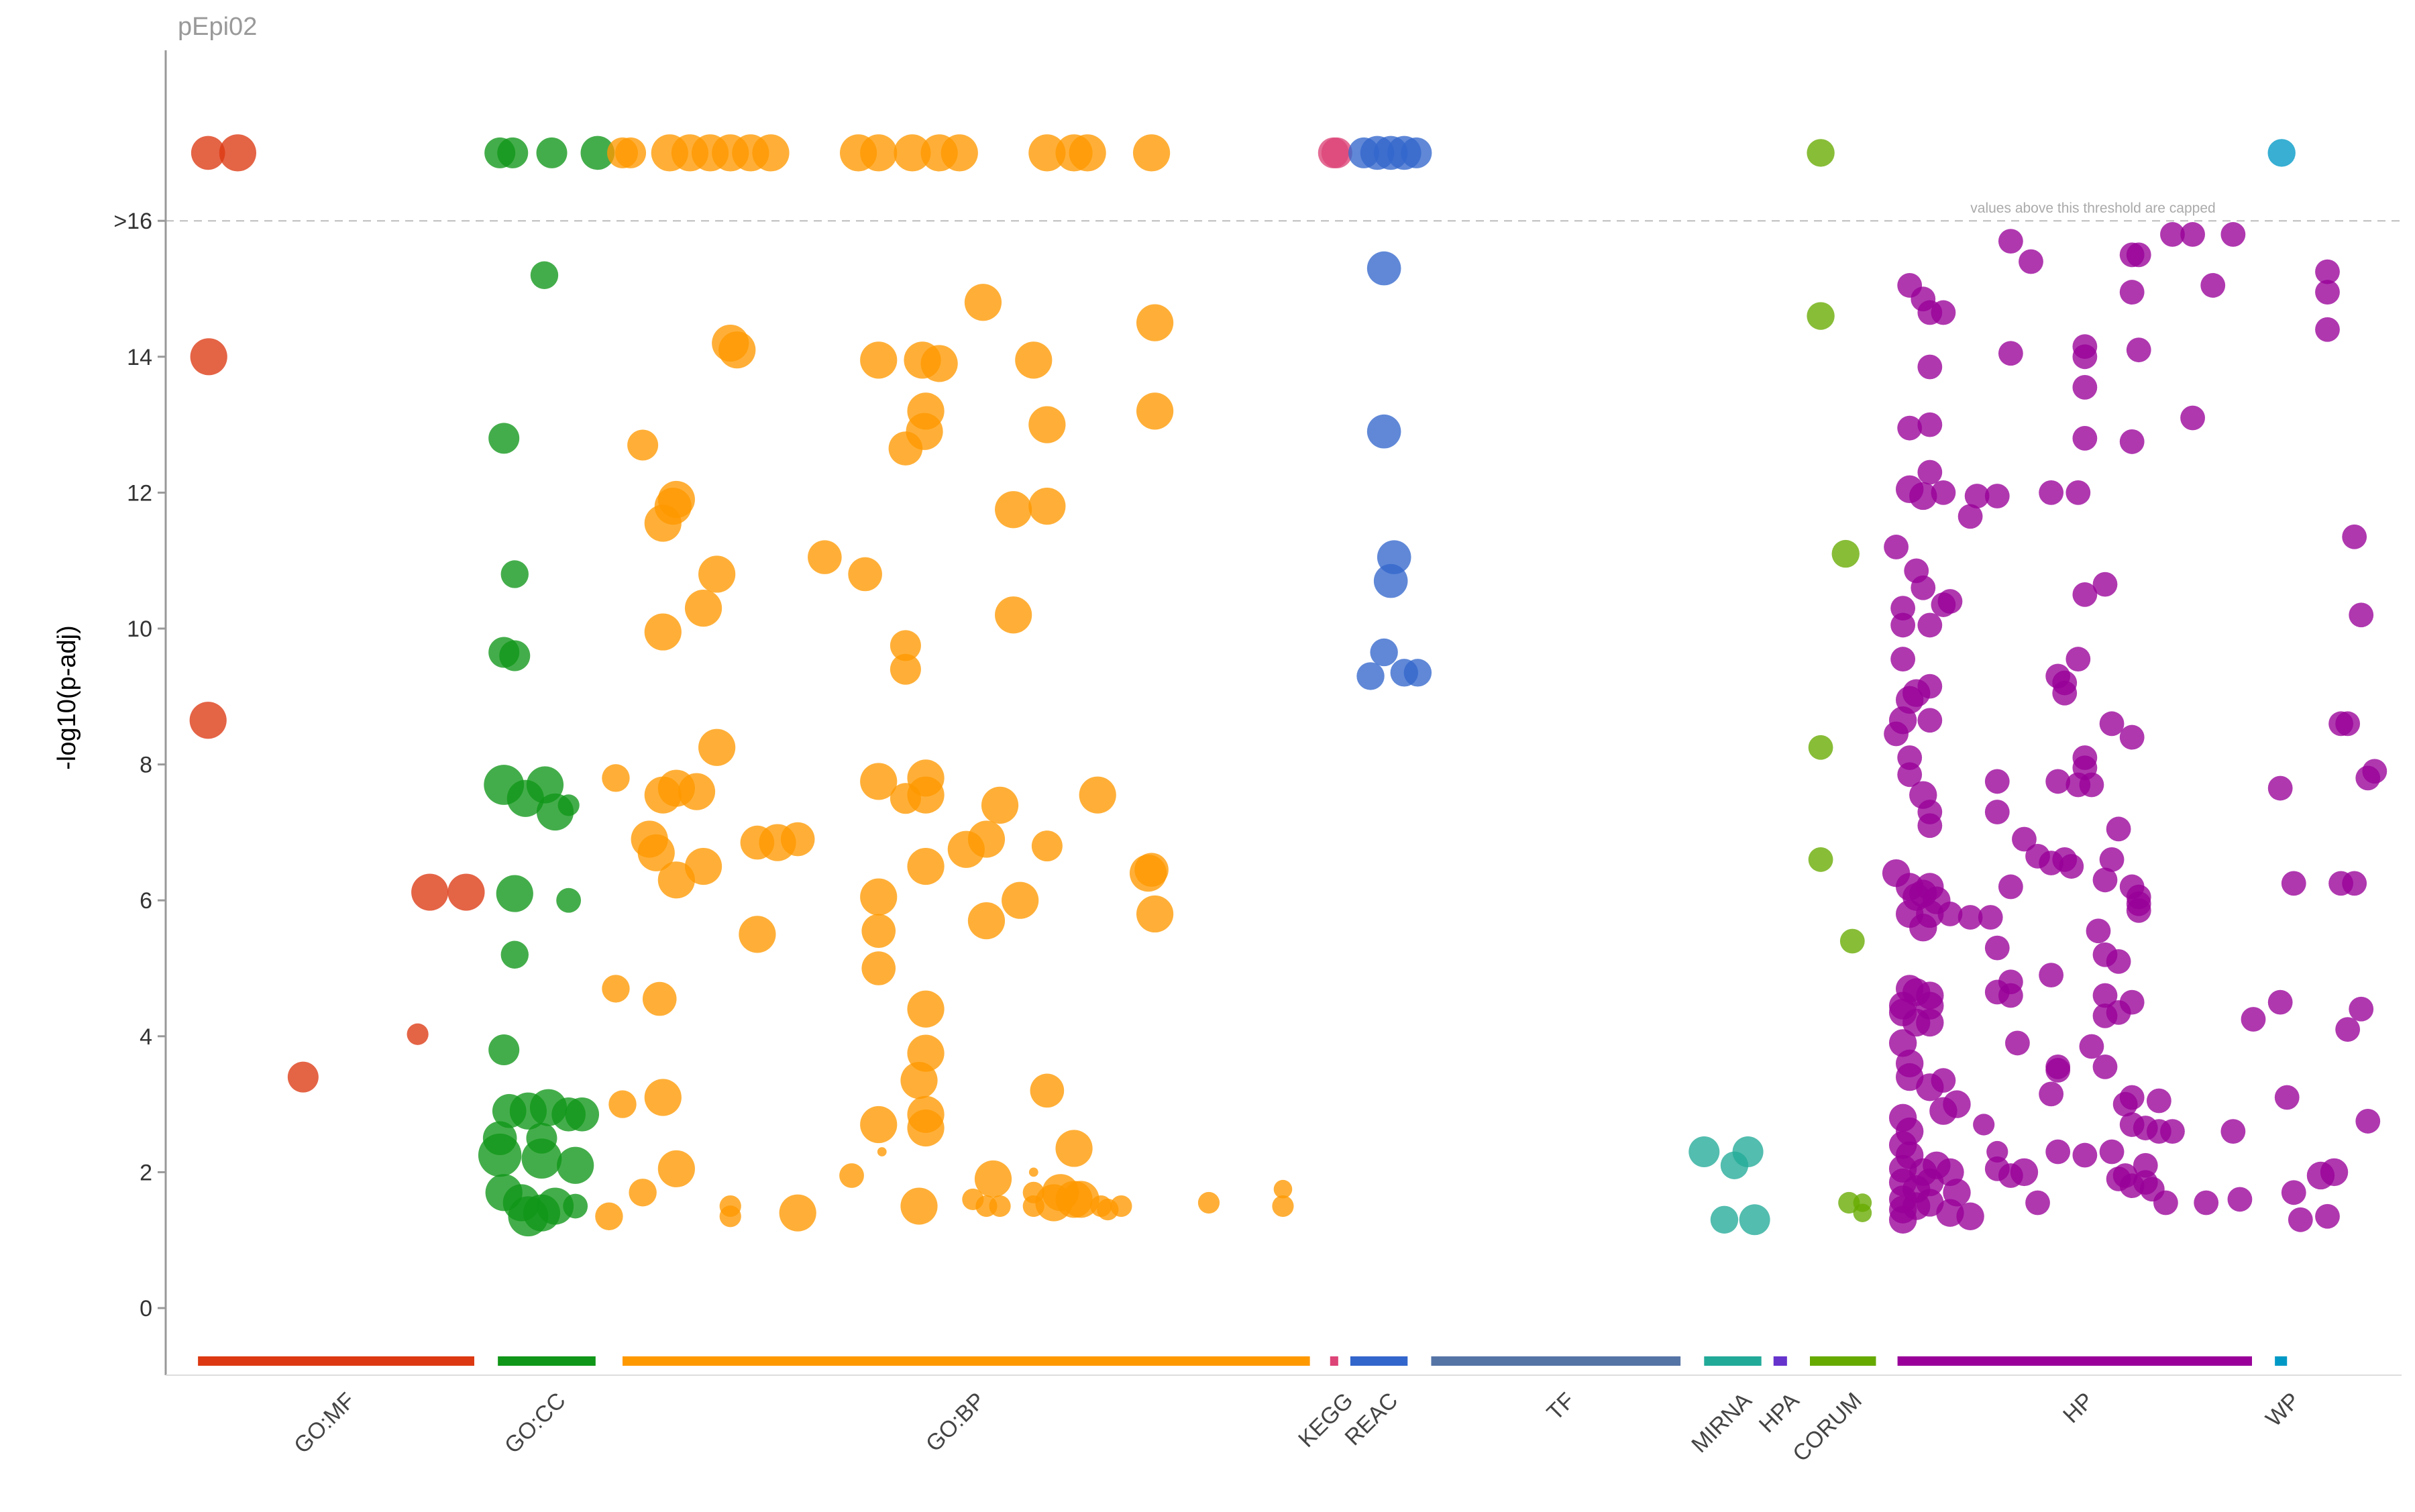 This screenshot has width=2415, height=1512. Describe the element at coordinates (139, 357) in the screenshot. I see `y-tick-label: 14` at that location.